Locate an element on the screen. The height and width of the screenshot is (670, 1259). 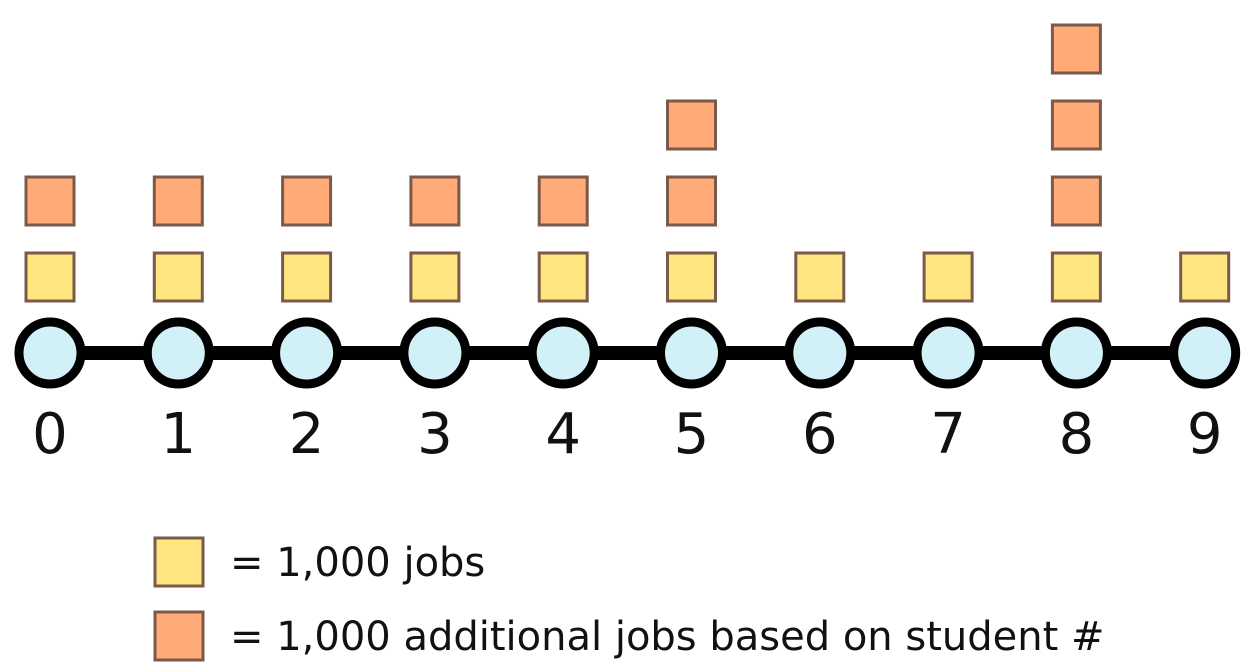
legend-additional-swatch is located at coordinates (179, 636).